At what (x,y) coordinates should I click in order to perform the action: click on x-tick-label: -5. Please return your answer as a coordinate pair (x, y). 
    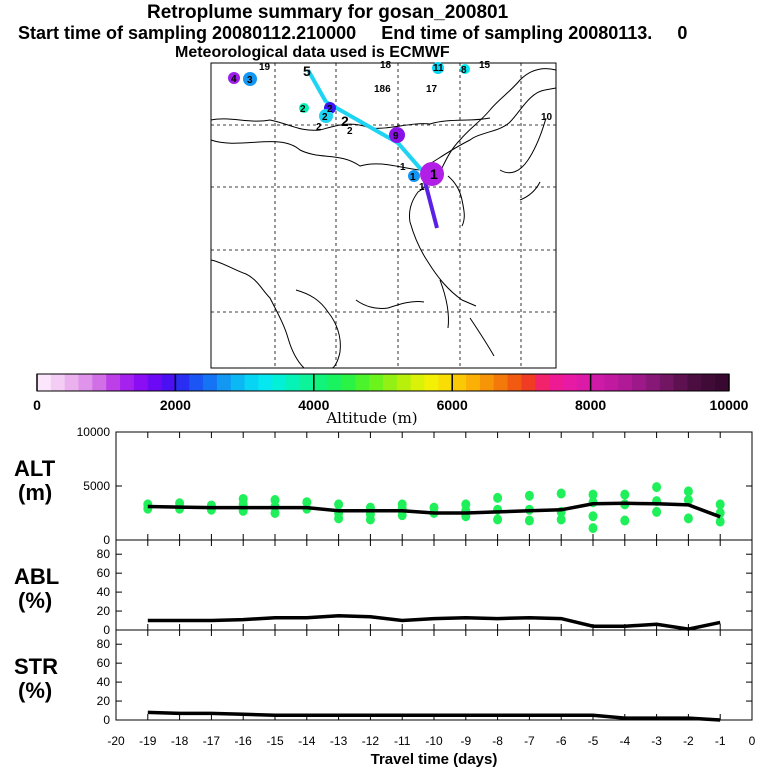
    Looking at the image, I should click on (593, 741).